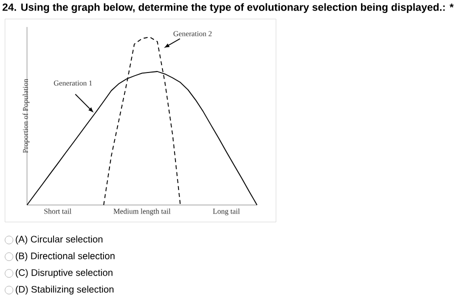 The image size is (474, 302). Describe the element at coordinates (64, 273) in the screenshot. I see `text: (C) Disruptive selection` at that location.